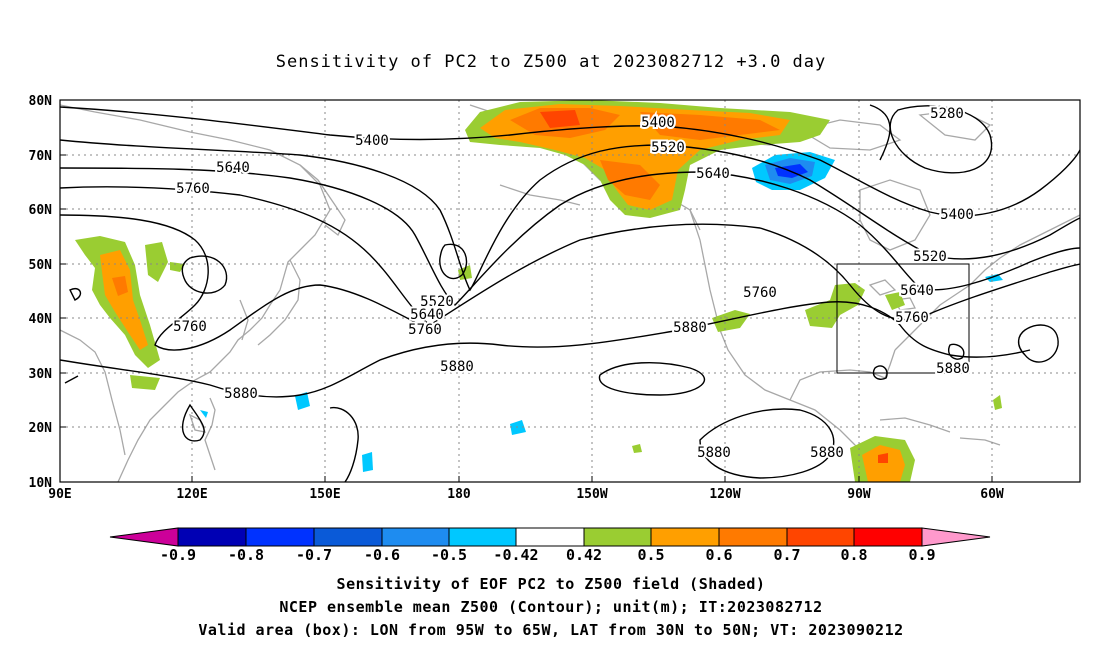 This screenshot has height=650, width=1100. What do you see at coordinates (41, 210) in the screenshot?
I see `lat-label: 60N` at bounding box center [41, 210].